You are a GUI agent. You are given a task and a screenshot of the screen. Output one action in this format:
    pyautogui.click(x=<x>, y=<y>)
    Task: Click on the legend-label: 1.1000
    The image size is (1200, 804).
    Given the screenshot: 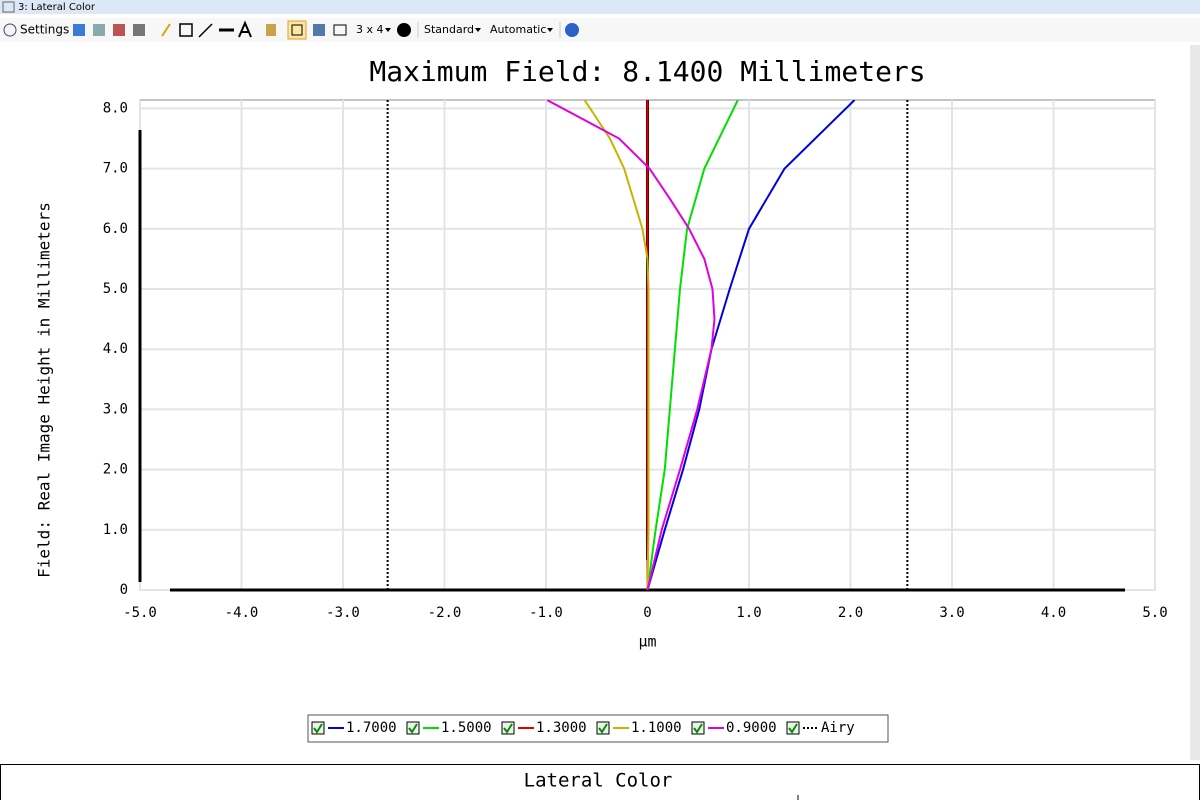 What is the action you would take?
    pyautogui.click(x=656, y=728)
    